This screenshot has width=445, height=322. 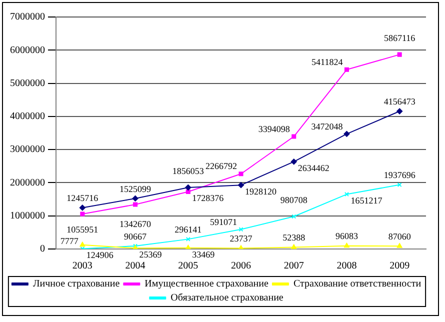 I want to click on y-tick-label: 4000000, so click(x=27, y=116).